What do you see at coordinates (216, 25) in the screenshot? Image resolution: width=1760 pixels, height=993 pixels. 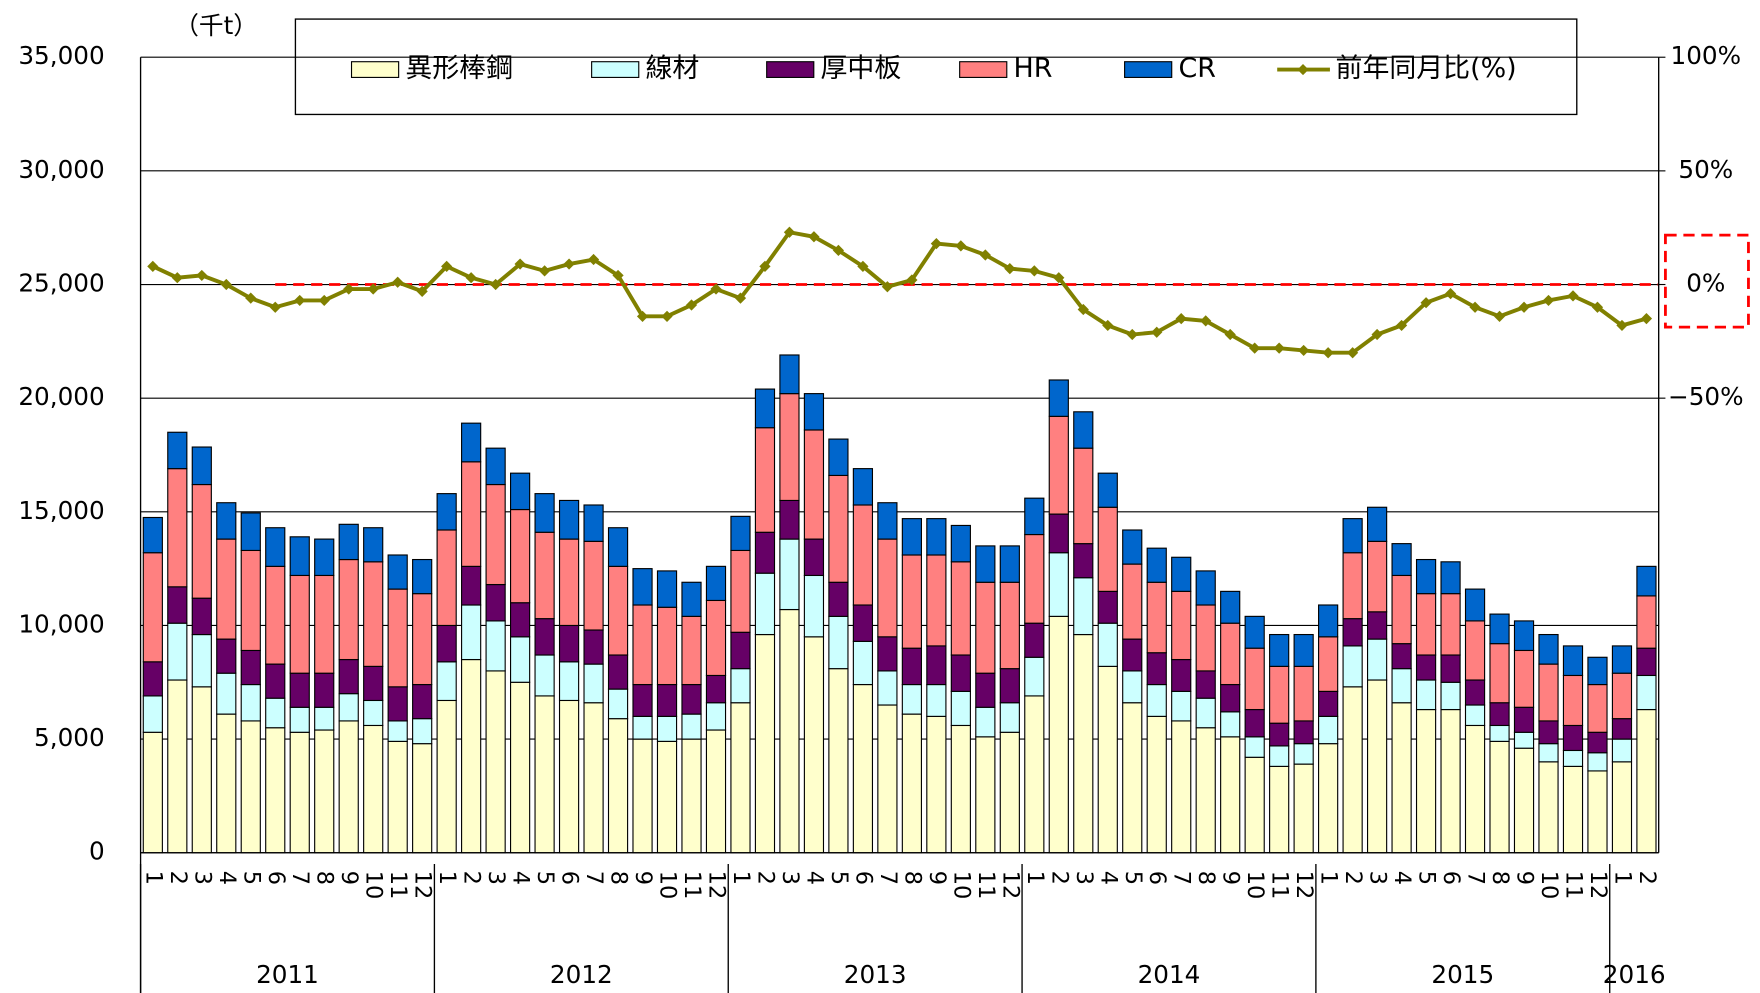 I see `unit-label: （千t）` at bounding box center [216, 25].